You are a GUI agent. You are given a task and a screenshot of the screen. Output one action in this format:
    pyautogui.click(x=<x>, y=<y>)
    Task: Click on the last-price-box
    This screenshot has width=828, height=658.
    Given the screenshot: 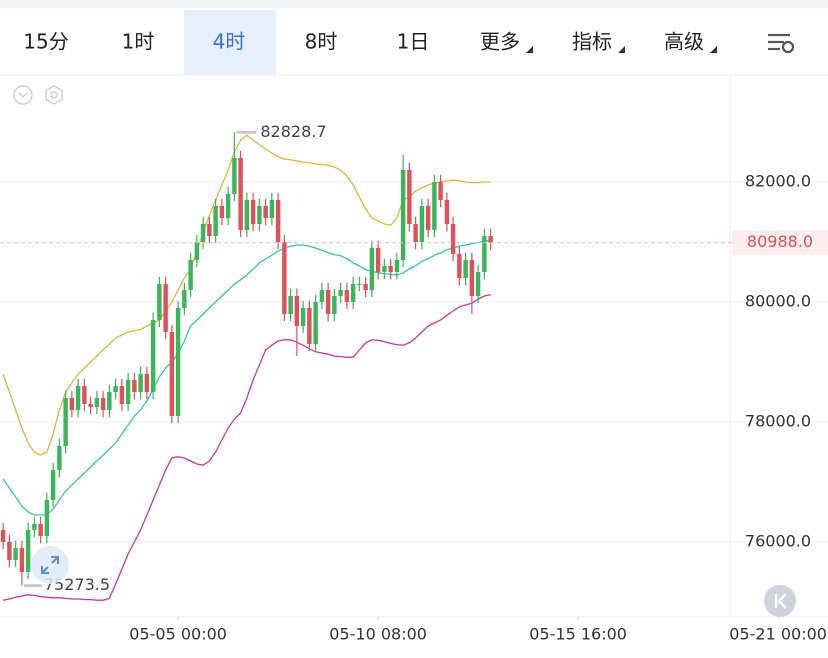 What is the action you would take?
    pyautogui.click(x=780, y=242)
    